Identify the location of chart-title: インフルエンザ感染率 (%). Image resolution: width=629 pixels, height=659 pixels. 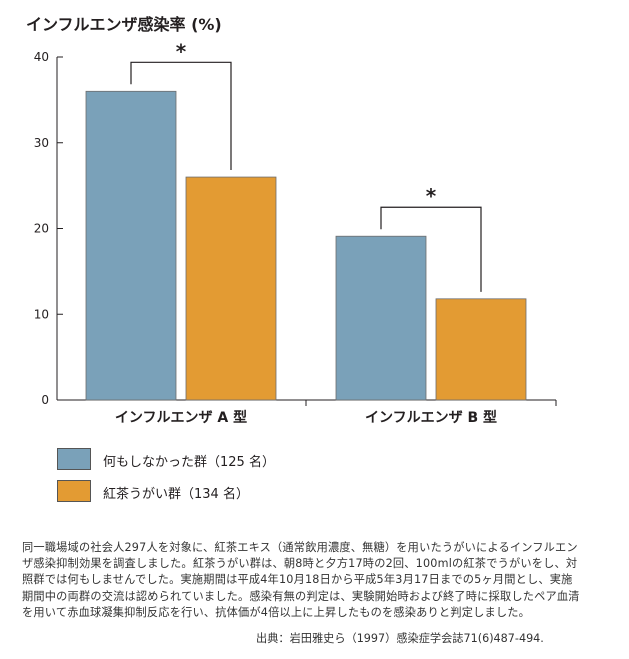
(124, 24).